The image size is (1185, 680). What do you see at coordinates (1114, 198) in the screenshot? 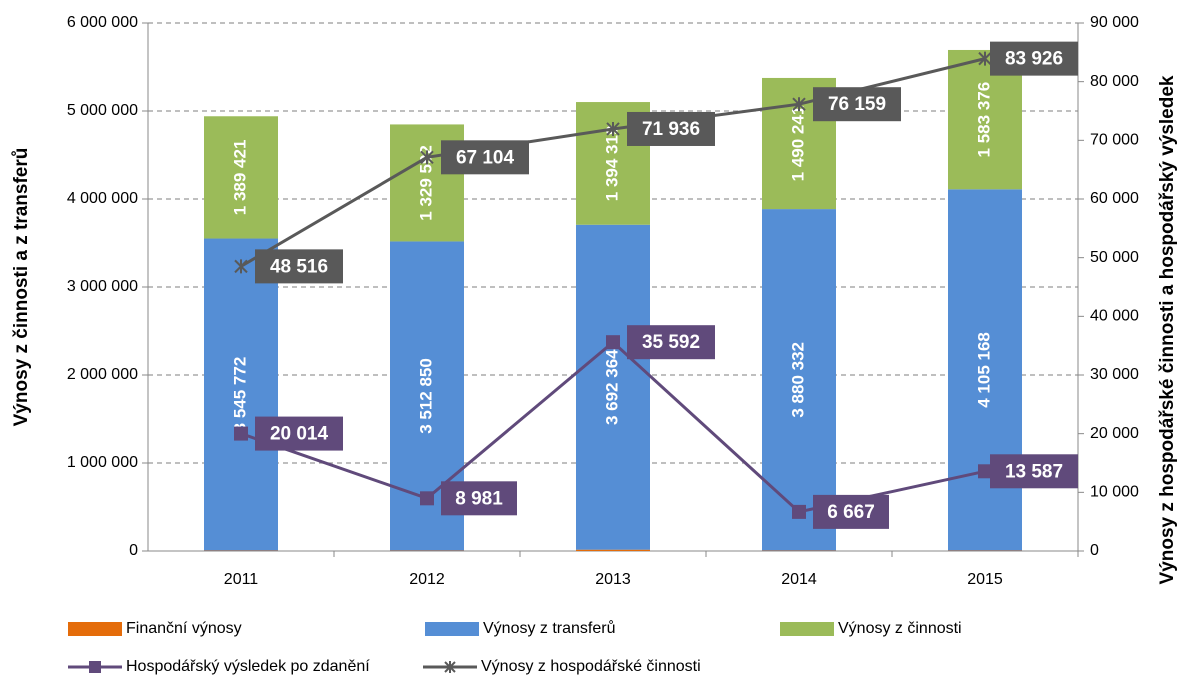
I see `y2-tick-label: 60 000` at bounding box center [1114, 198].